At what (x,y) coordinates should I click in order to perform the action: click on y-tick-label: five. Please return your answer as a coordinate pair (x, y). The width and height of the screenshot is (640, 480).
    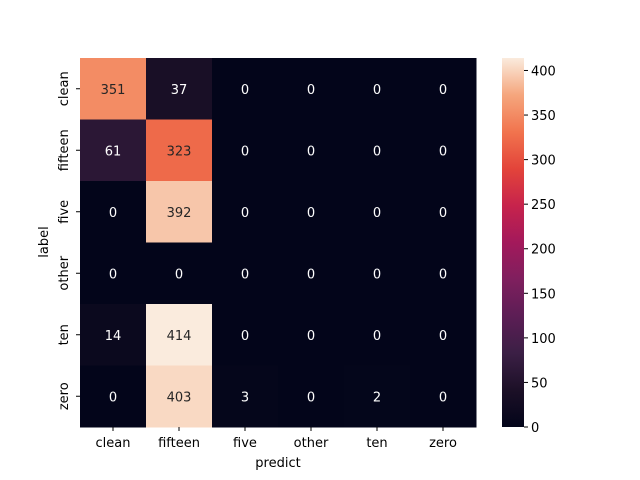
    Looking at the image, I should click on (64, 212).